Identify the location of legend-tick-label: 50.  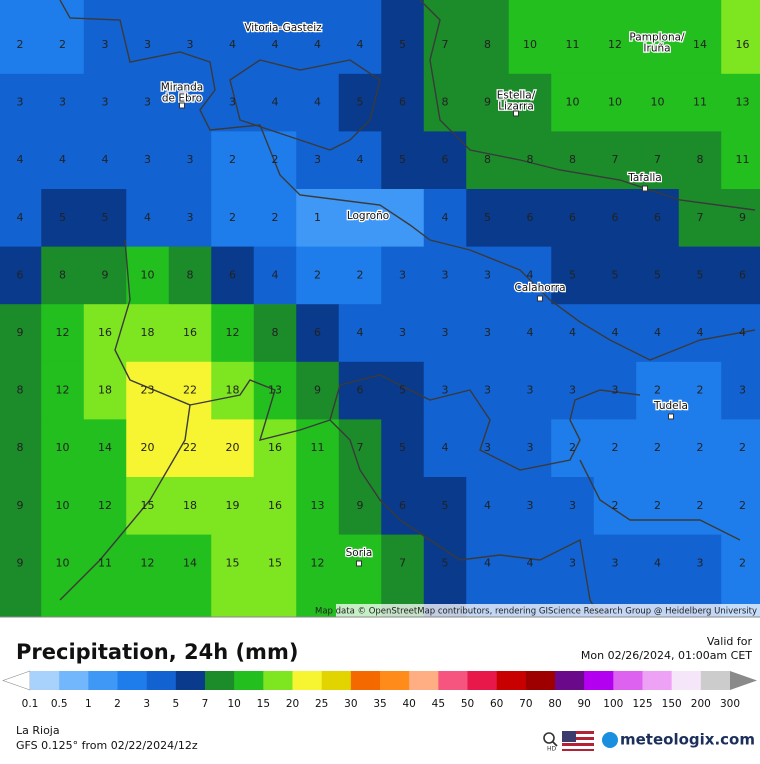
(467, 704).